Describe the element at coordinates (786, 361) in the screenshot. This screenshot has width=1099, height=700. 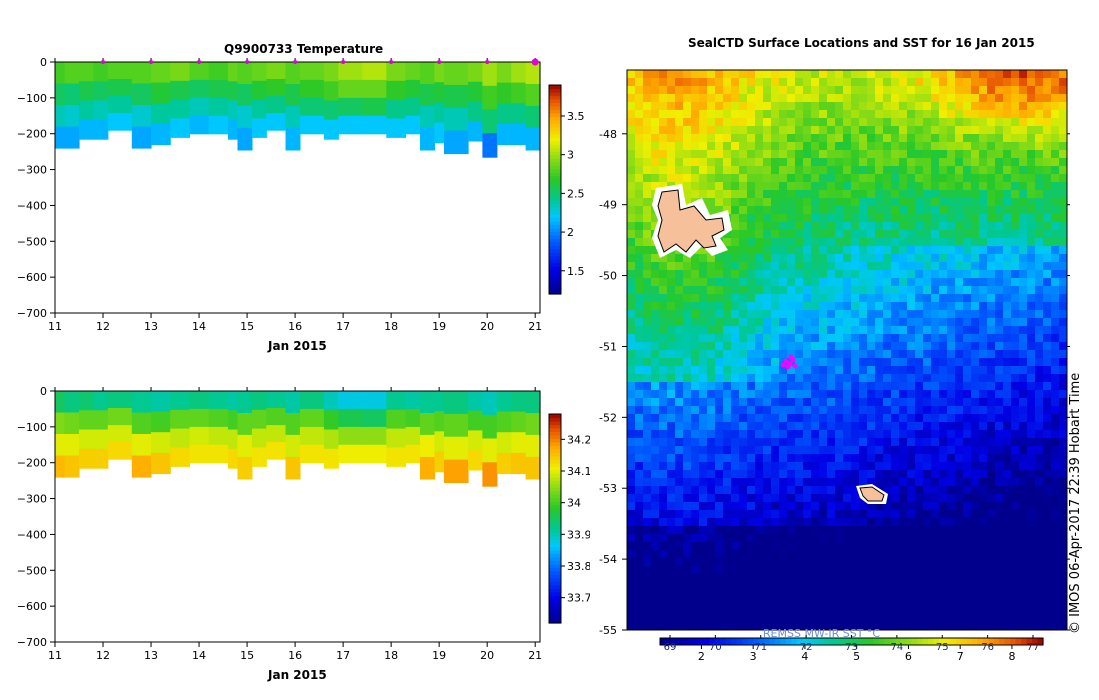
I see `ctd-location-marker` at that location.